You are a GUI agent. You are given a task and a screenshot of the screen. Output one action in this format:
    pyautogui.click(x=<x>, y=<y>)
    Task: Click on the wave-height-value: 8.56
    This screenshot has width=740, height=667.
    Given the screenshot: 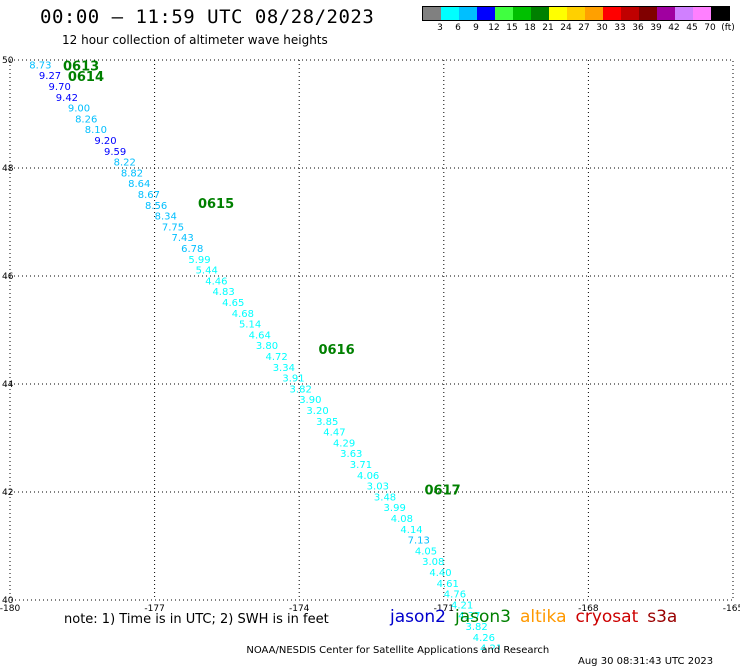 What is the action you would take?
    pyautogui.click(x=156, y=206)
    